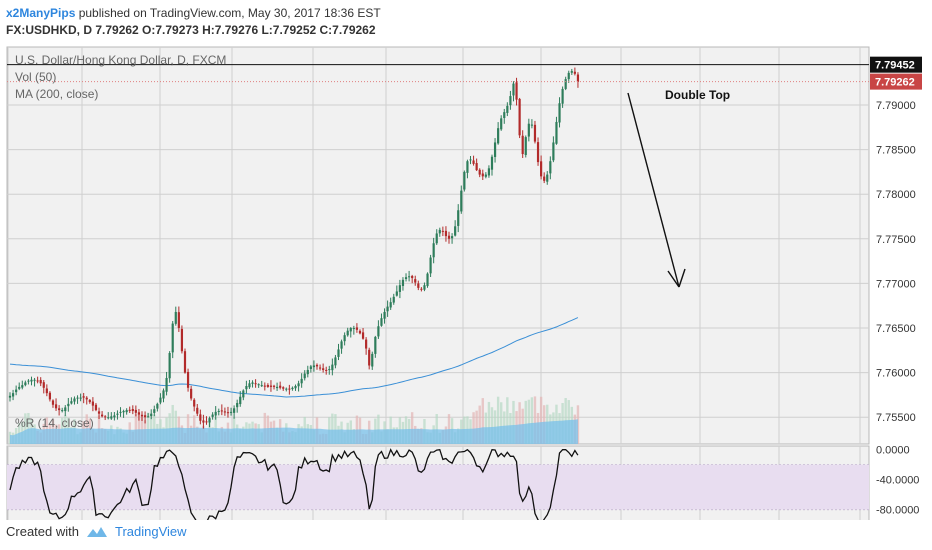  What do you see at coordinates (464, 73) in the screenshot?
I see `price-label-boxes: 7.79452 7.79262` at bounding box center [464, 73].